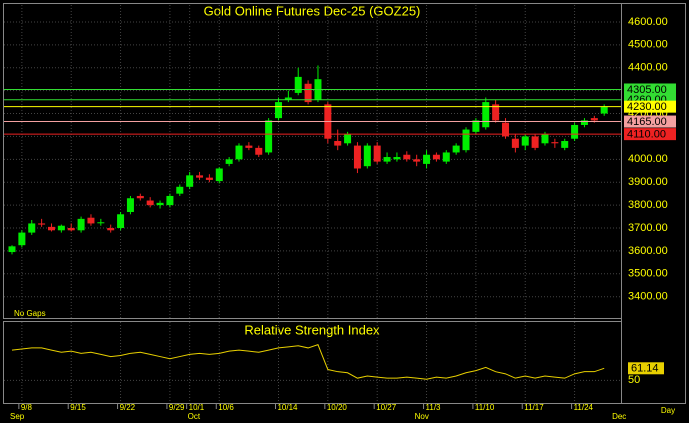 The width and height of the screenshot is (689, 423). What do you see at coordinates (78, 407) in the screenshot?
I see `x-tick-label: 9/15` at bounding box center [78, 407].